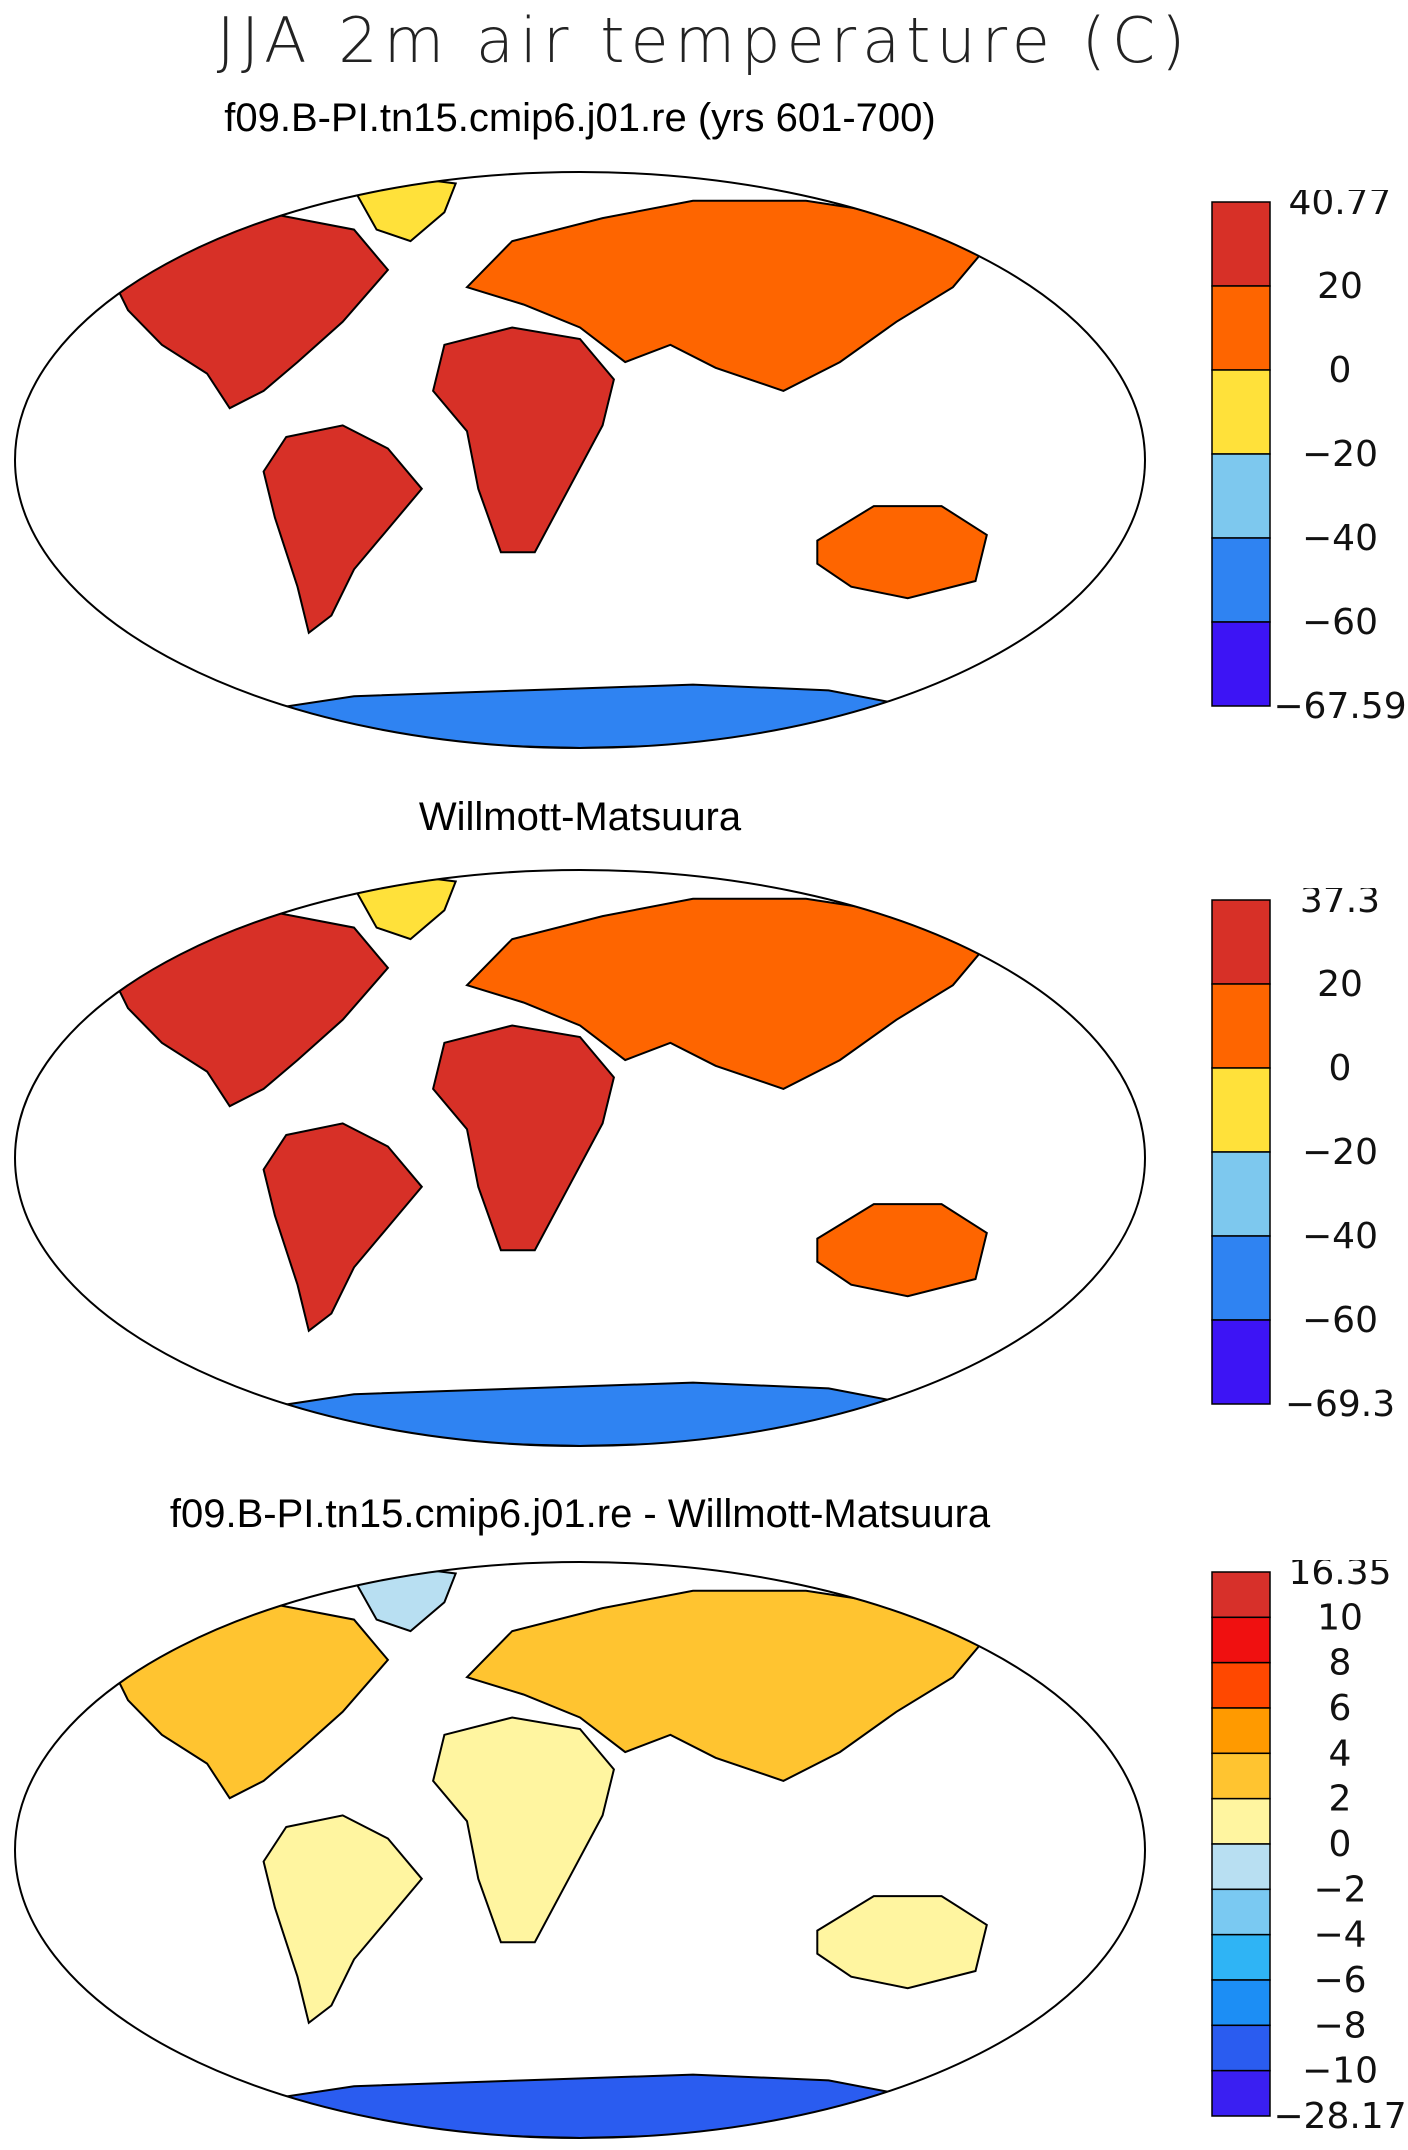 This screenshot has height=2150, width=1408. I want to click on colorbar-tick-label: 16.35, so click(1339, 1576).